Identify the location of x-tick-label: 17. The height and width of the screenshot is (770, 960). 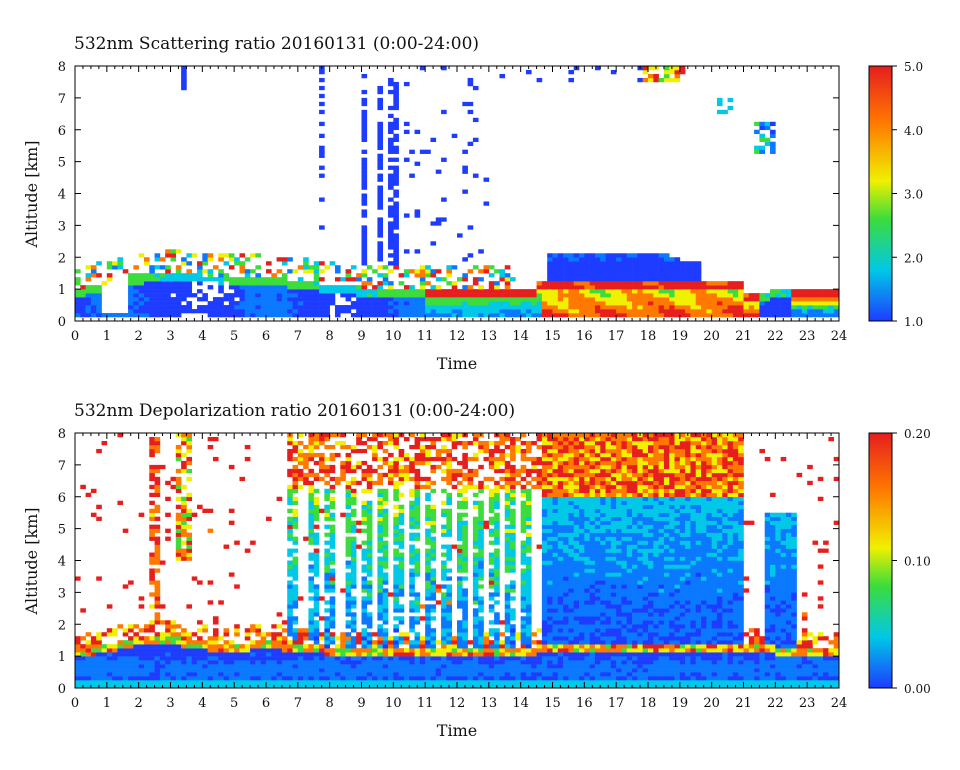
(616, 336).